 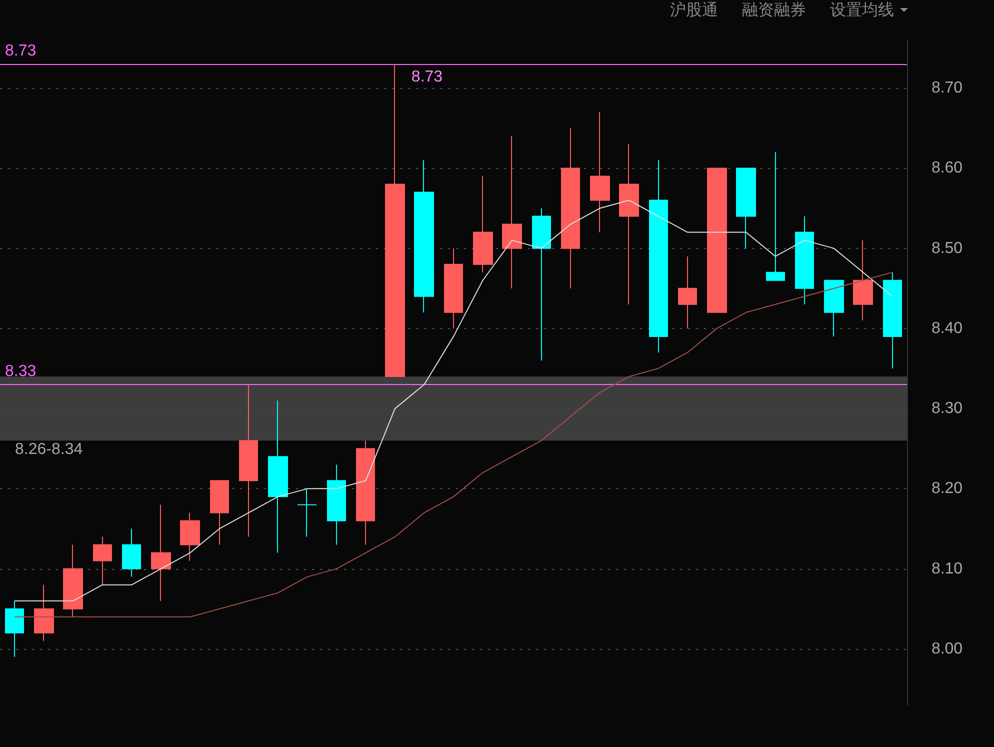 What do you see at coordinates (20, 51) in the screenshot?
I see `ref-line-label: 8.73` at bounding box center [20, 51].